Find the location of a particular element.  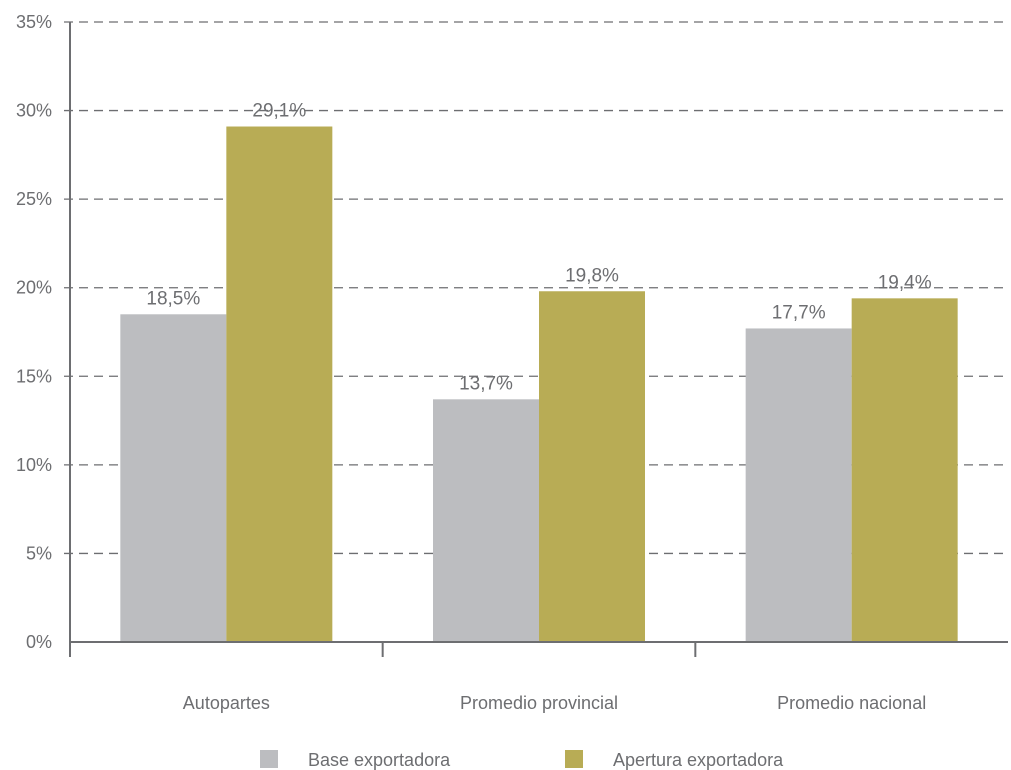

data-label: 18,5% is located at coordinates (173, 298).